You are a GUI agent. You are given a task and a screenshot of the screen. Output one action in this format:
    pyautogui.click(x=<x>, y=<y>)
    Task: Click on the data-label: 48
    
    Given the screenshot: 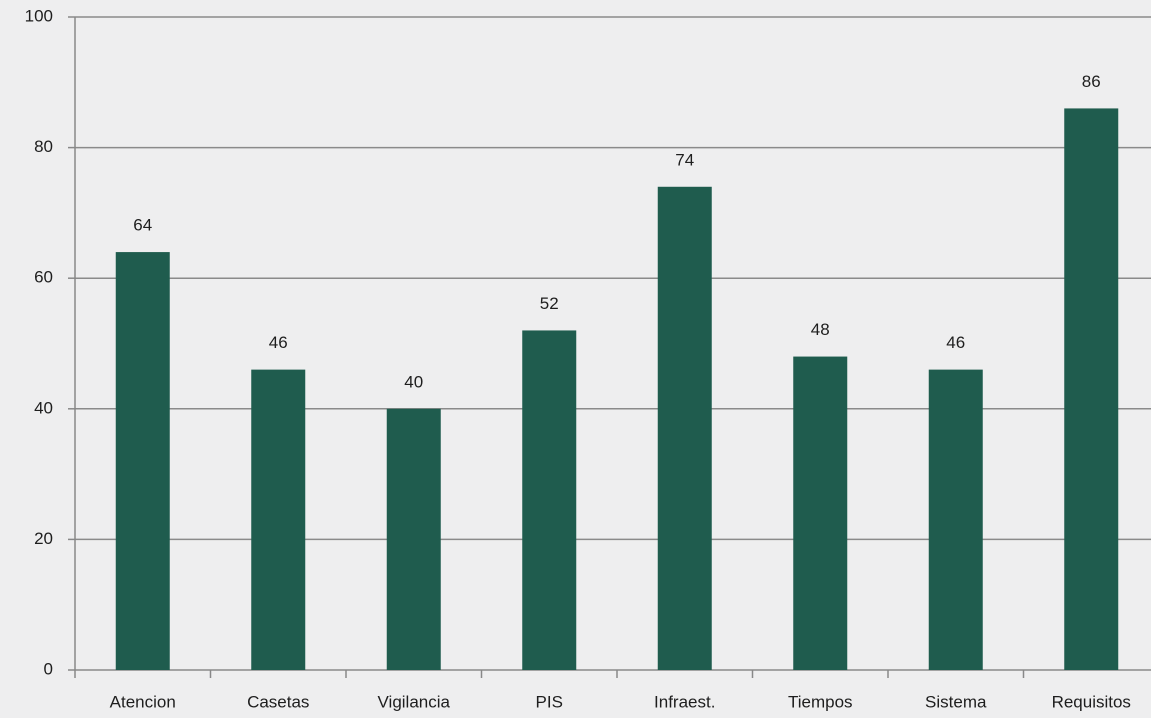 What is the action you would take?
    pyautogui.click(x=820, y=329)
    